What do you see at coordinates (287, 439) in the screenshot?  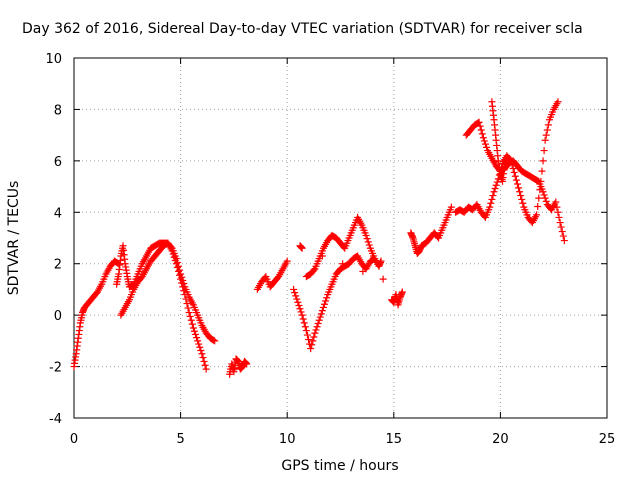 I see `x-tick-label: 10` at bounding box center [287, 439].